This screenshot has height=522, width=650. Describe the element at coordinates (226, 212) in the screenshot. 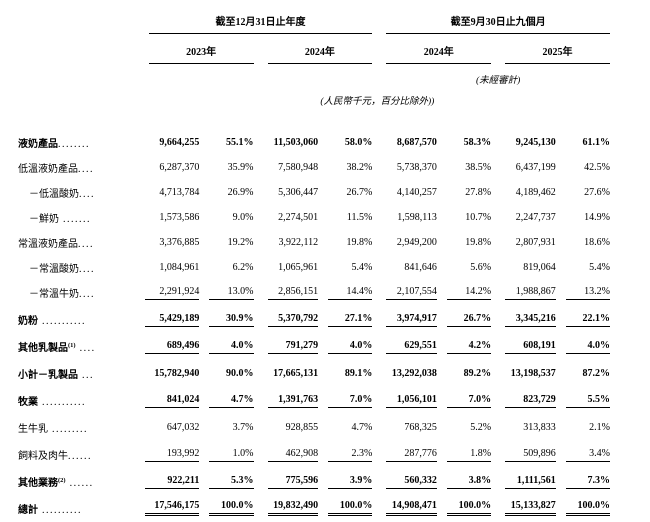

I see `data-cell: 9.0%` at that location.